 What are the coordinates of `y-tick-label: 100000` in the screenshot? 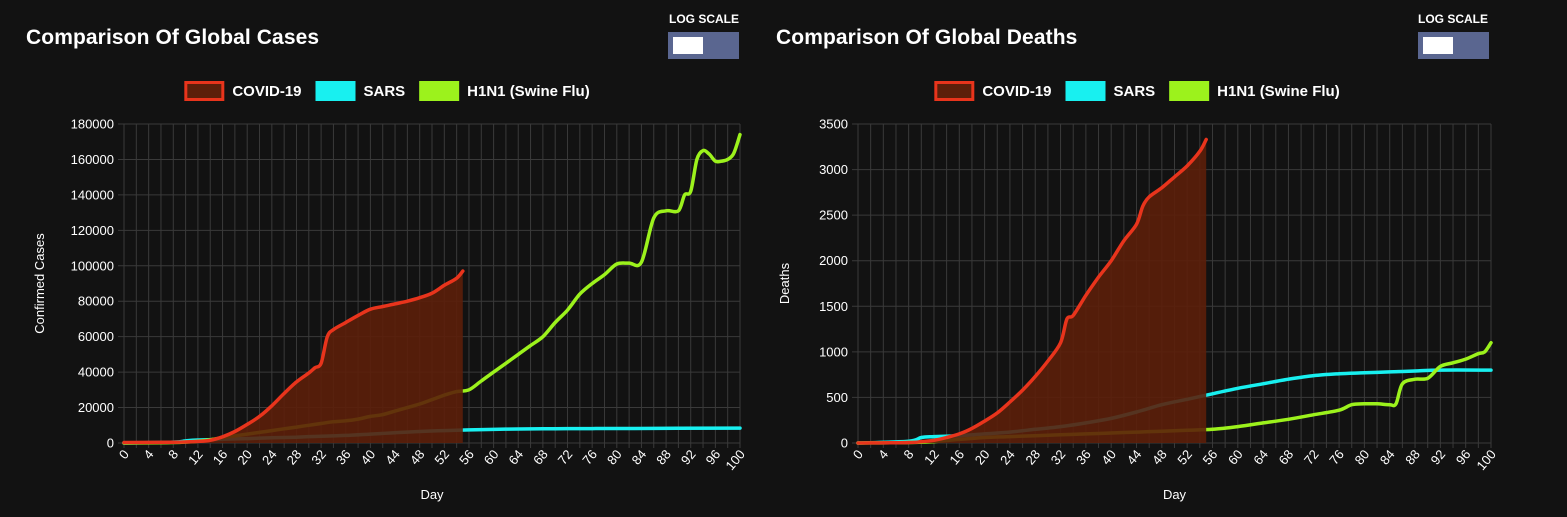 It's located at (92, 265).